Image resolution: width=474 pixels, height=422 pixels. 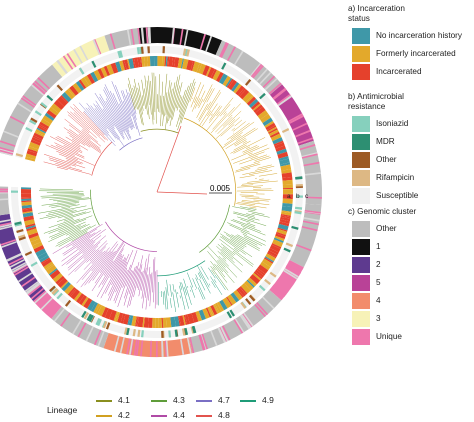 I want to click on lineage-label: 4.3, so click(x=179, y=400).